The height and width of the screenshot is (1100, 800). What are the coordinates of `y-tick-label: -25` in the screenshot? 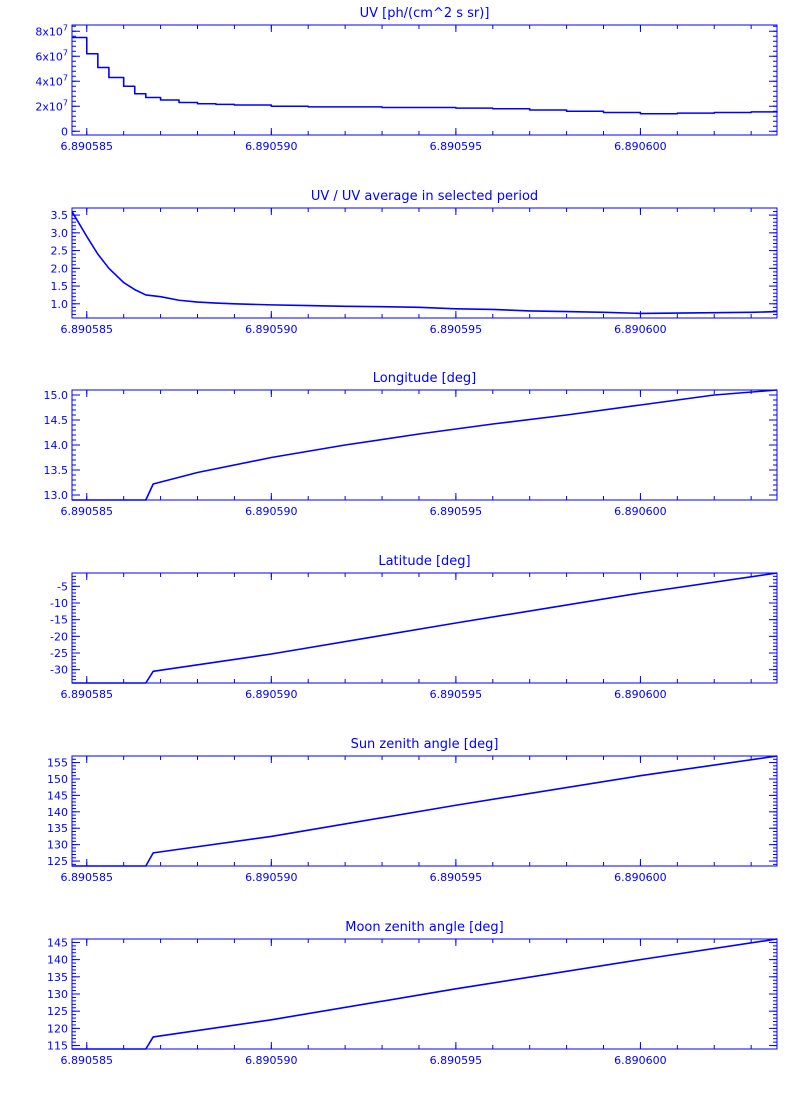 It's located at (59, 653).